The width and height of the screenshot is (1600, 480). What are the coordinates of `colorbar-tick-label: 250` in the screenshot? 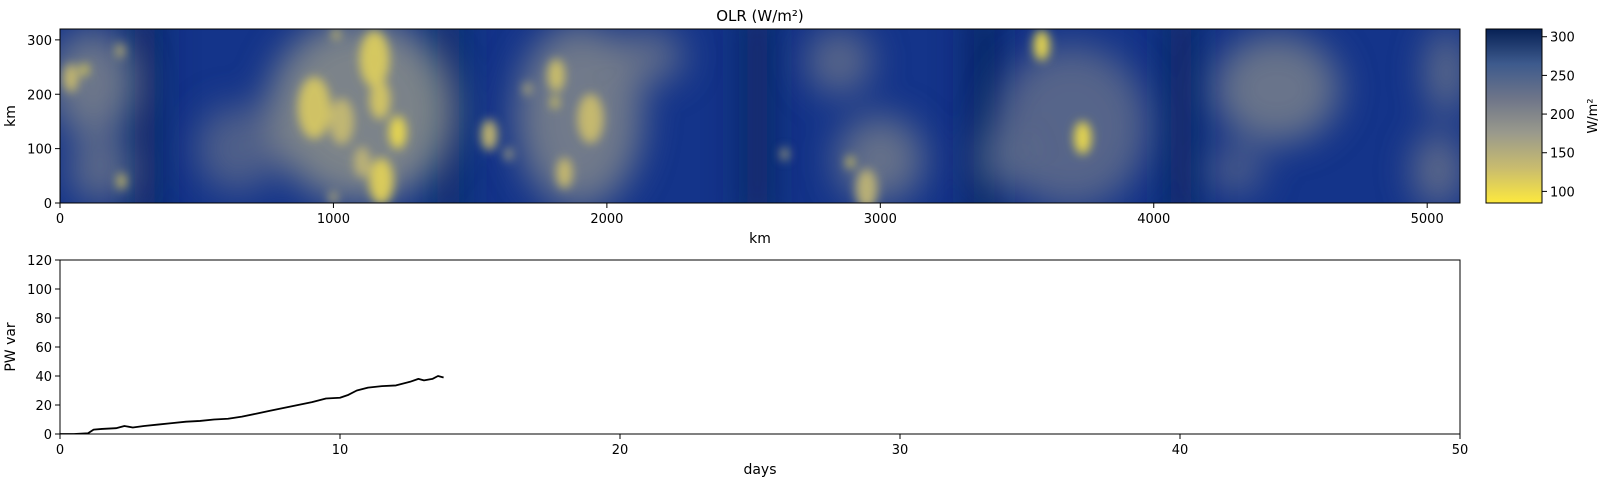 It's located at (1562, 76).